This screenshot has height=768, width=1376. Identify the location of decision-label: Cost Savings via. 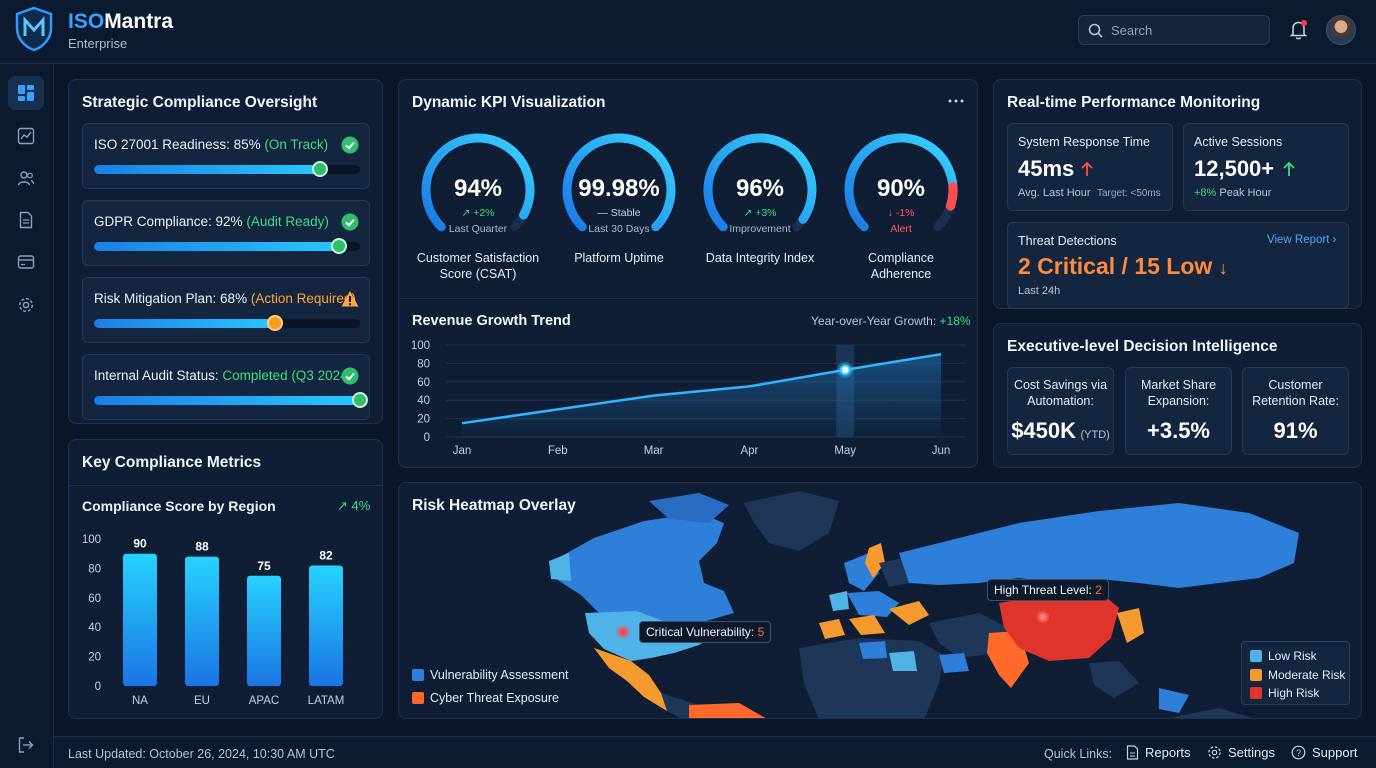
(1060, 385).